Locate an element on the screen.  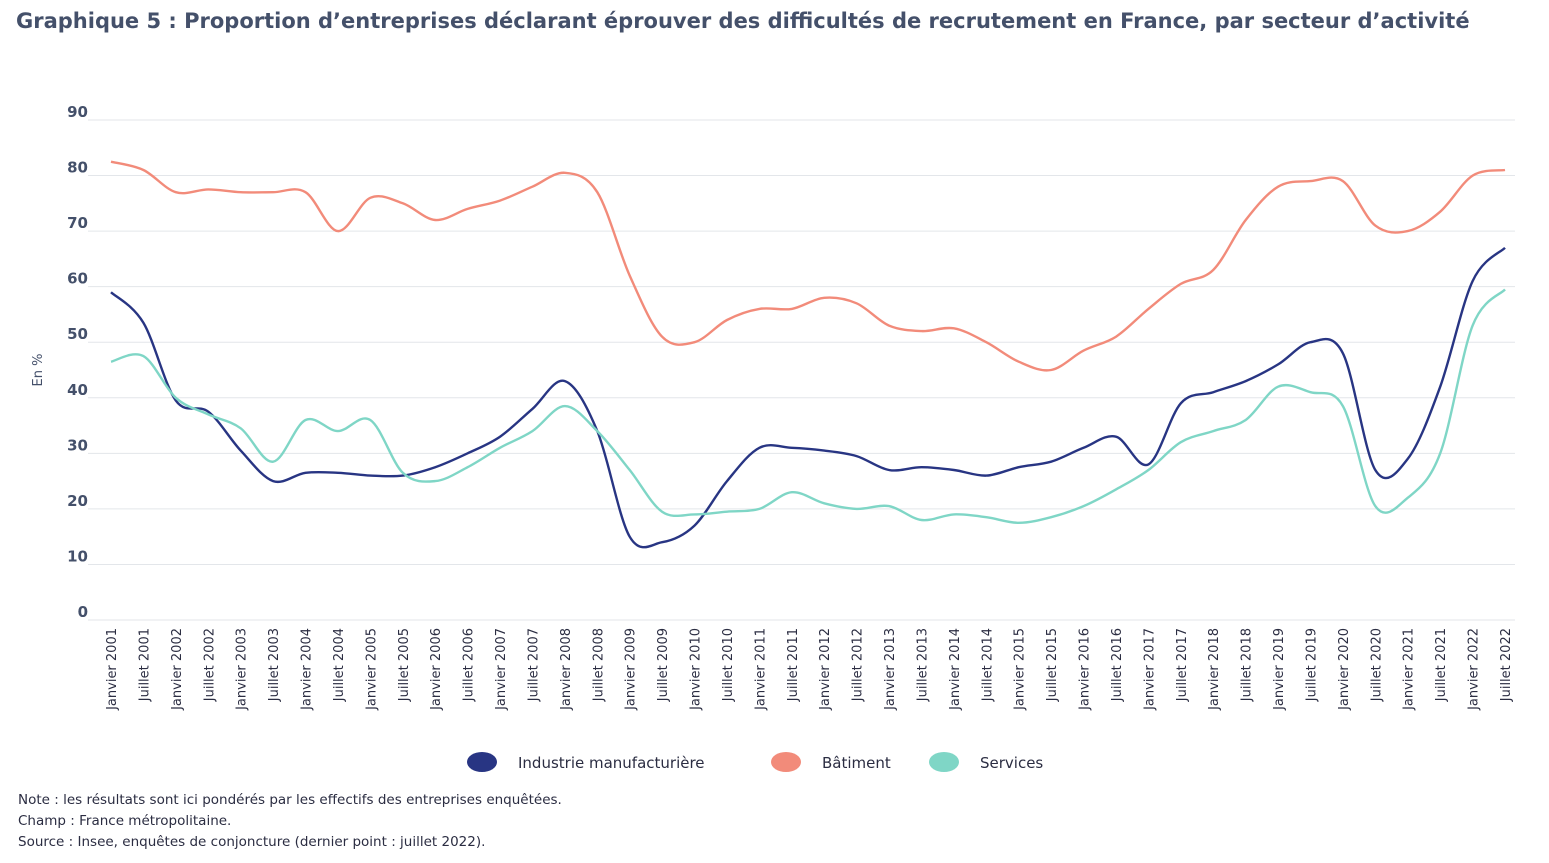
x-tick-label: Juillet 2021 is located at coordinates (1441, 665).